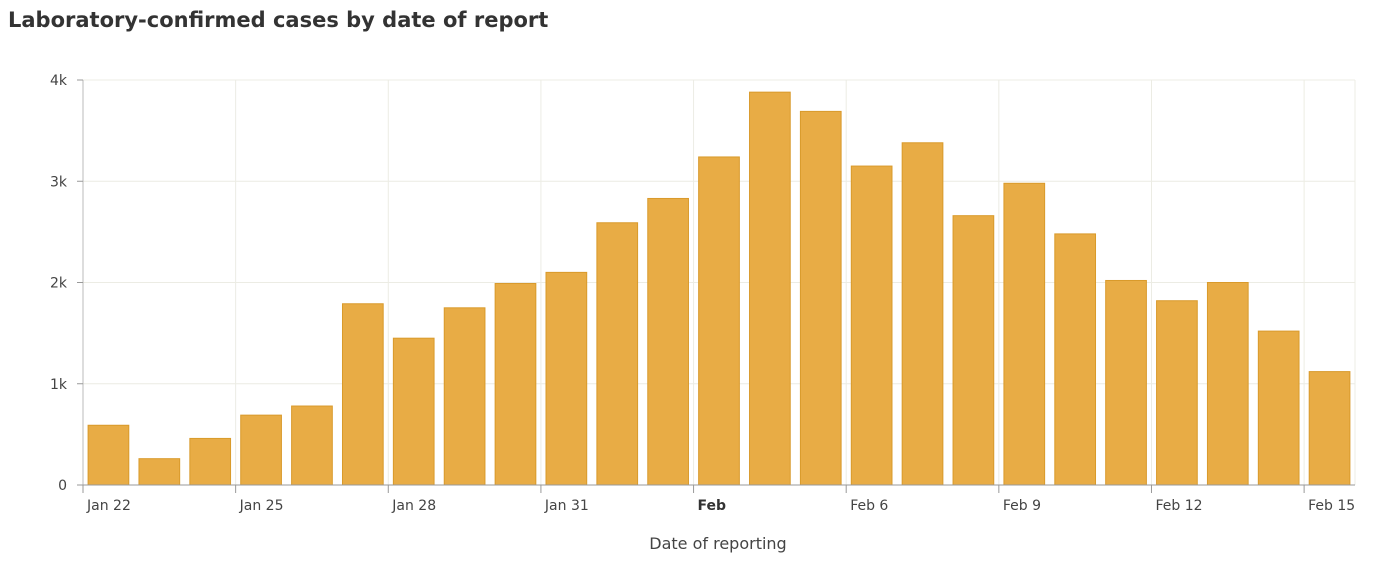 The image size is (1400, 564). I want to click on y-tick-label: 1k, so click(59, 385).